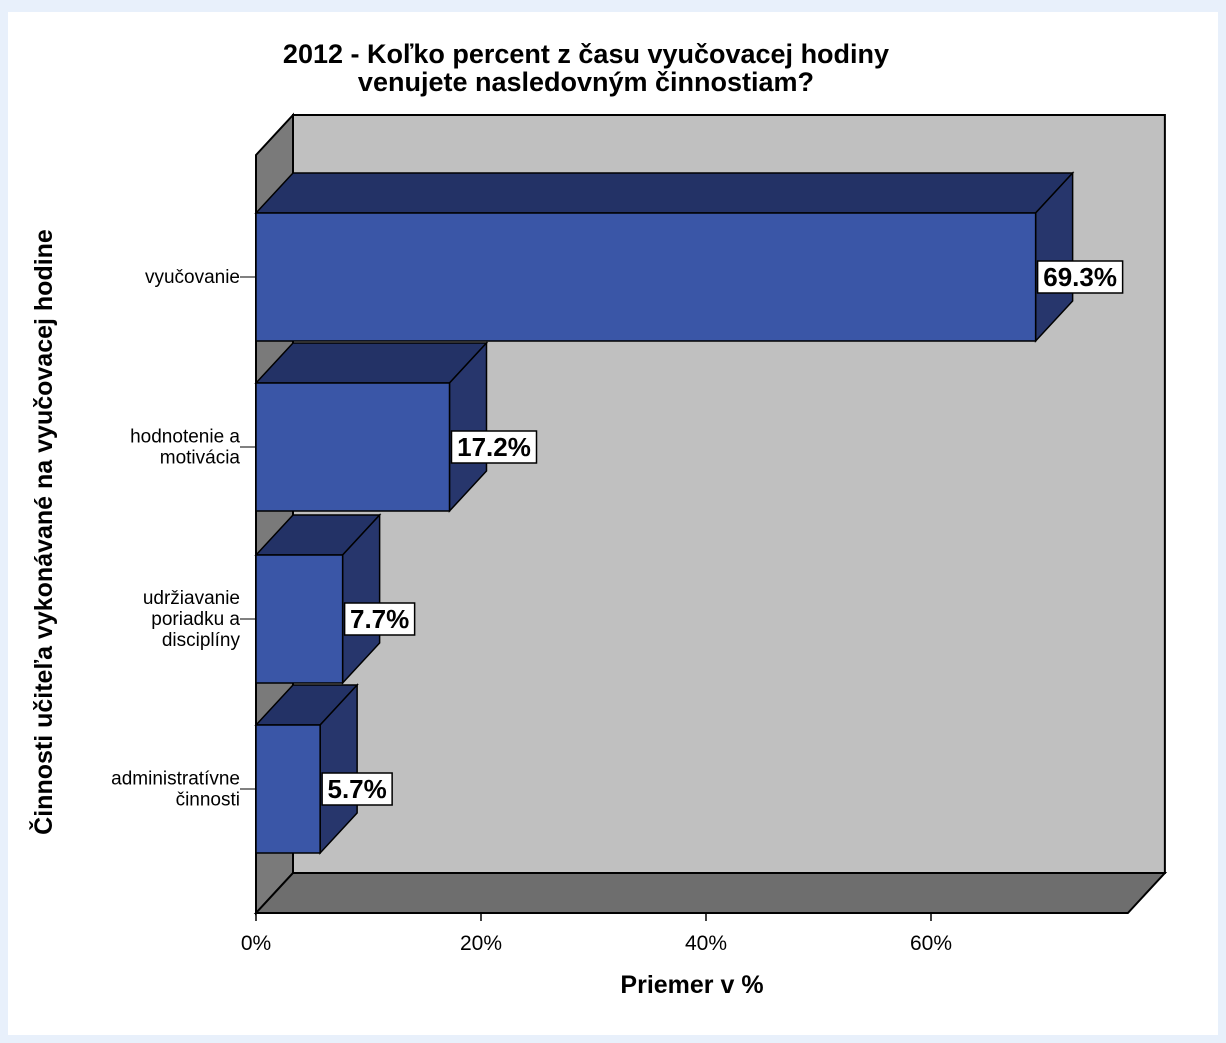 The width and height of the screenshot is (1226, 1043). What do you see at coordinates (931, 943) in the screenshot?
I see `x-tick-label: 60%` at bounding box center [931, 943].